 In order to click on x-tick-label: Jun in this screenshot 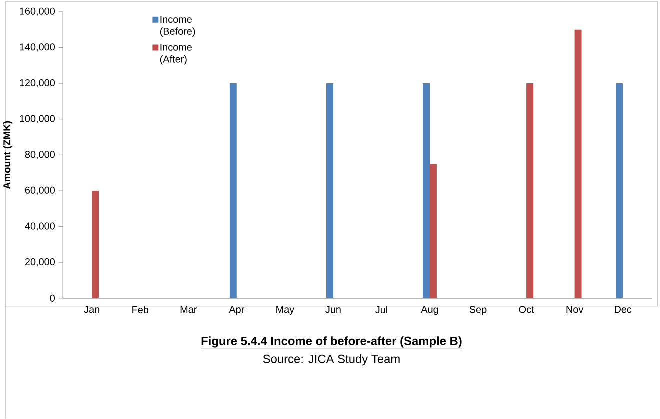, I will do `click(333, 310)`.